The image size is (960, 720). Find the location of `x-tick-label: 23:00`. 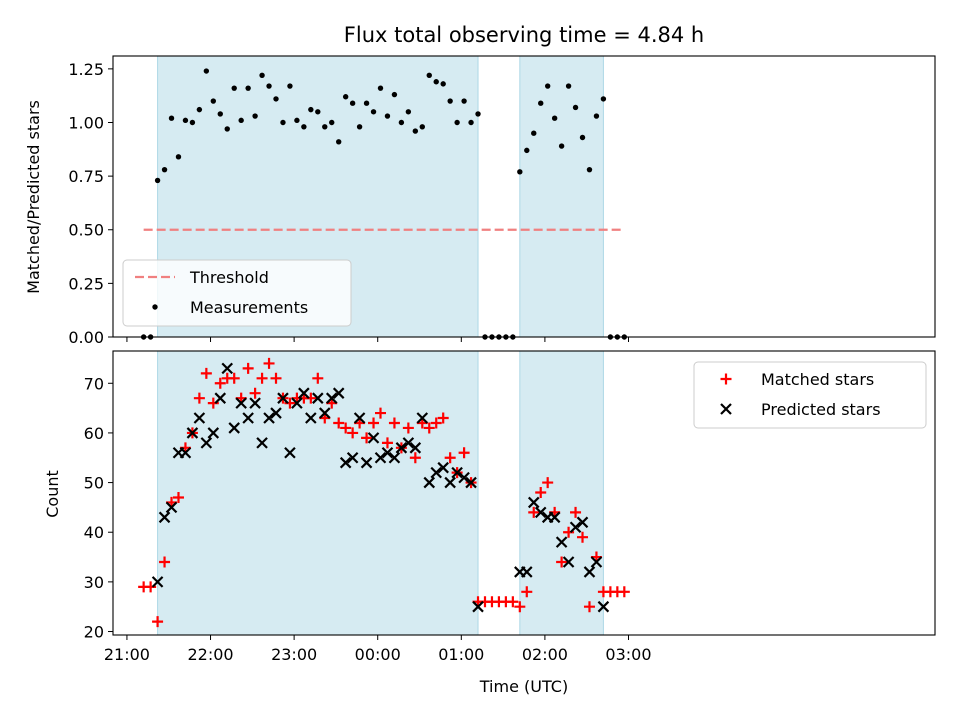

x-tick-label: 23:00 is located at coordinates (294, 654).